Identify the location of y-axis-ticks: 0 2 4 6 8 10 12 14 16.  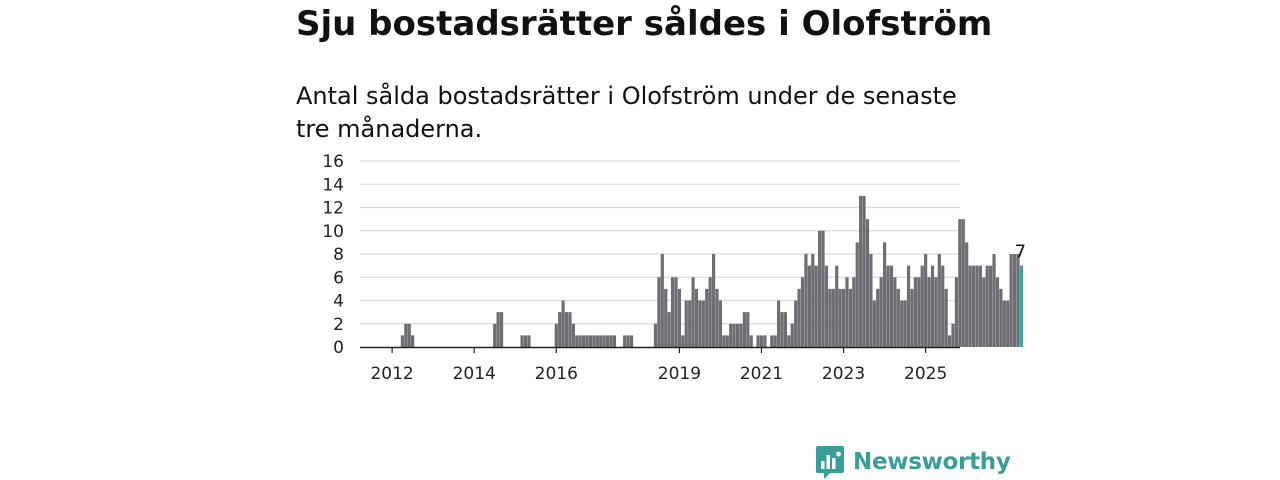
(333, 255).